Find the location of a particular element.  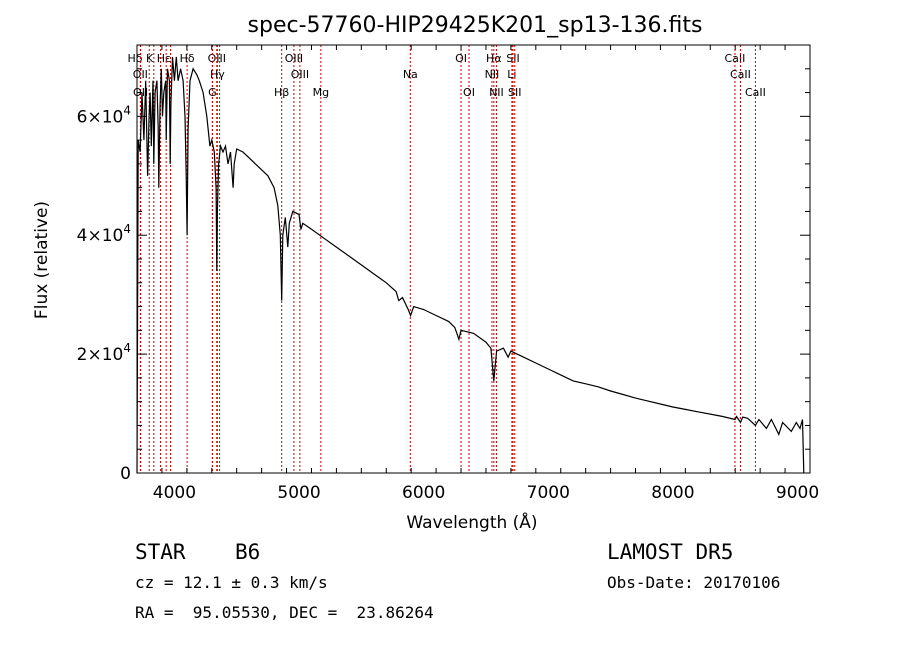

y-tick-label: 4×10⁴ is located at coordinates (104, 234).